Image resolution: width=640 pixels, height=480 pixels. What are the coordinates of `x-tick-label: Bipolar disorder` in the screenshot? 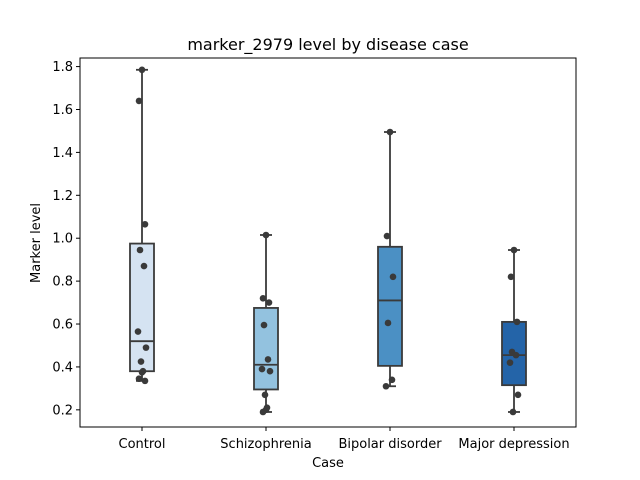 It's located at (390, 444).